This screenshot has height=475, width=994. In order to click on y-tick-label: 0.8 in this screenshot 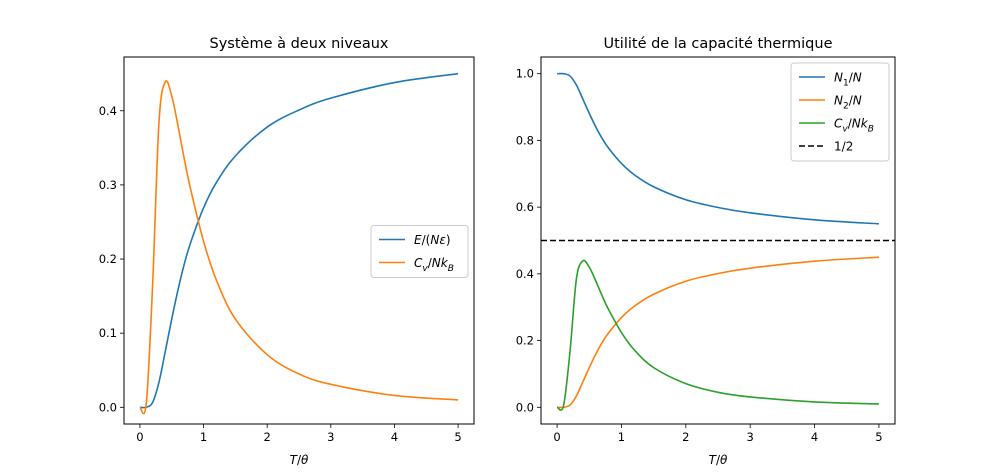, I will do `click(525, 140)`.